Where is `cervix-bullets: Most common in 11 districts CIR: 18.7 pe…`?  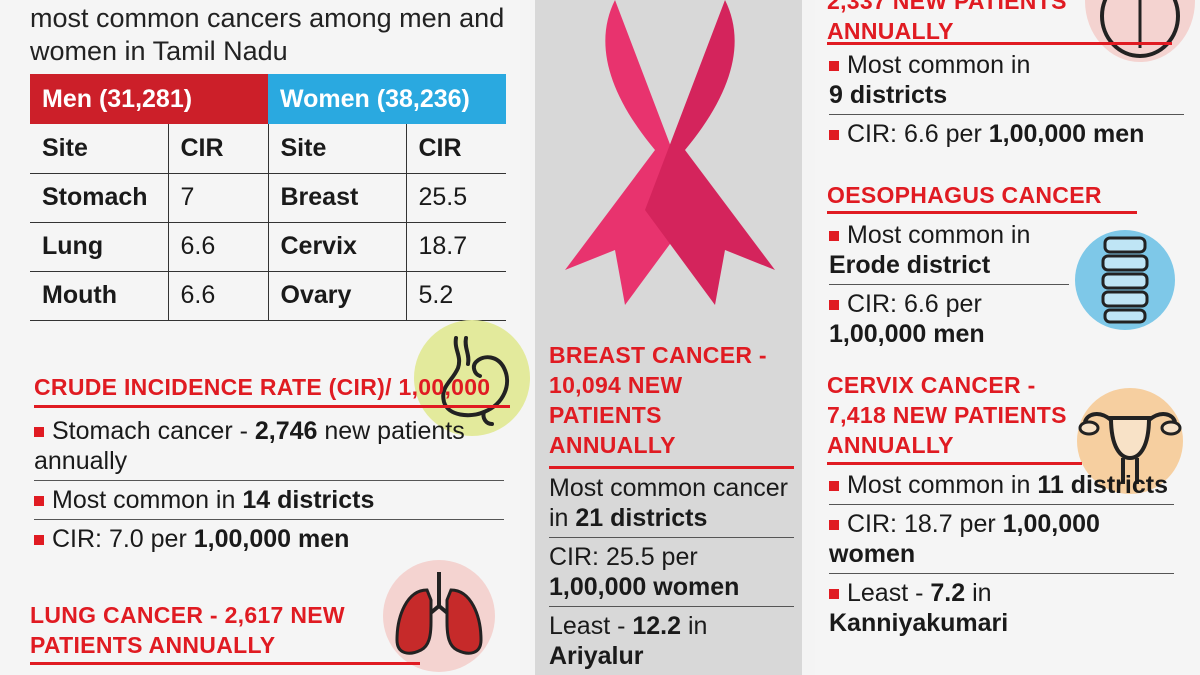
cervix-bullets: Most common in 11 districts CIR: 18.7 pe… is located at coordinates (1001, 554).